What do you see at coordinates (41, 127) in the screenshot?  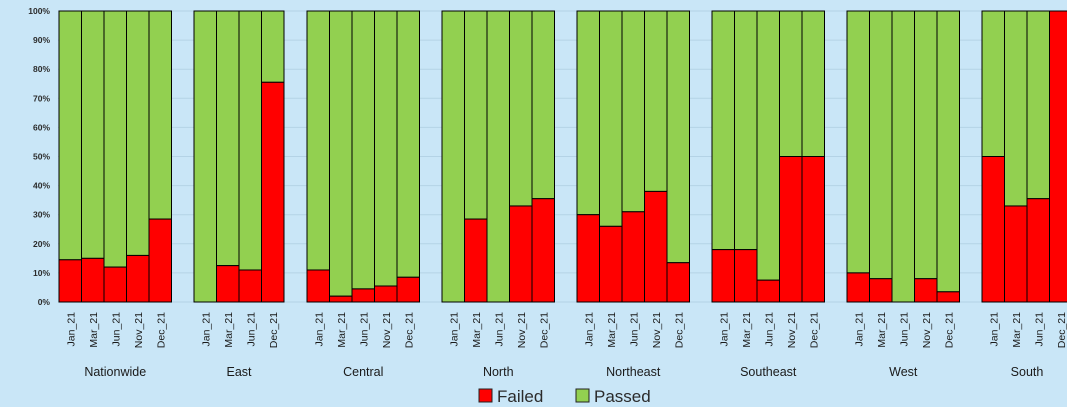 I see `y-tick-label: 60%` at bounding box center [41, 127].